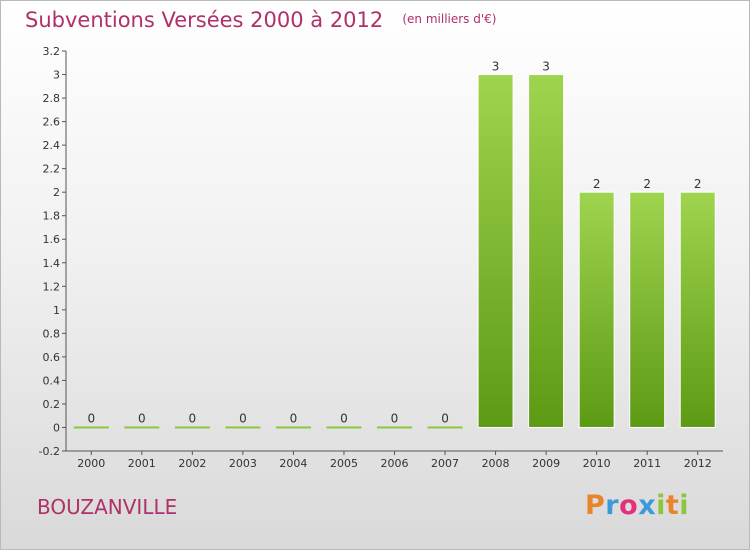 The image size is (750, 550). Describe the element at coordinates (395, 463) in the screenshot. I see `x-tick-label: 2006` at that location.